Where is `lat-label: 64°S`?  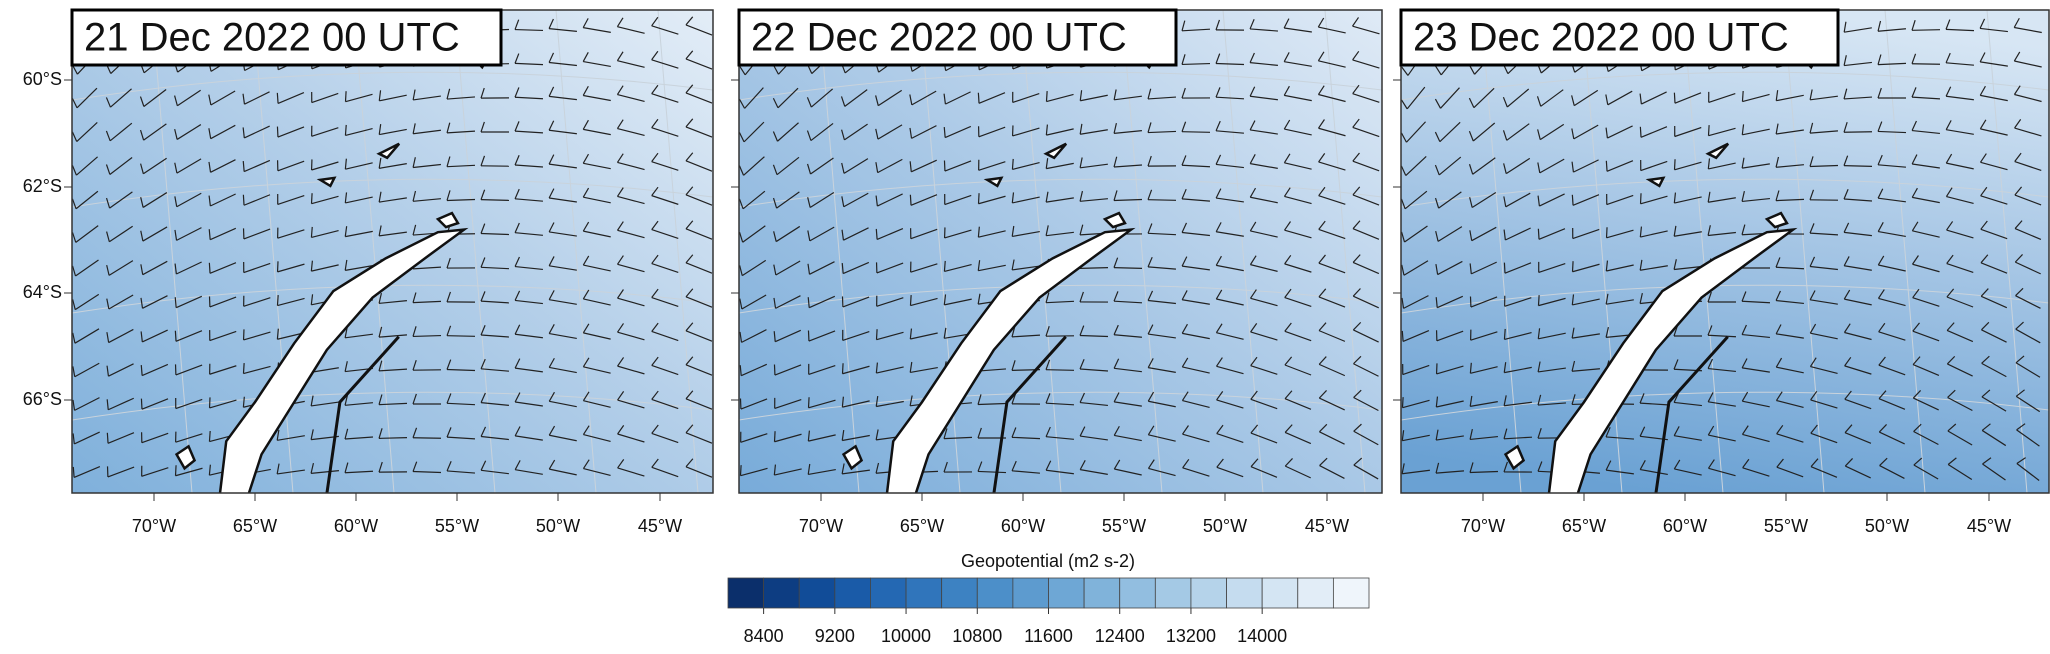
lat-label: 64°S is located at coordinates (42, 292).